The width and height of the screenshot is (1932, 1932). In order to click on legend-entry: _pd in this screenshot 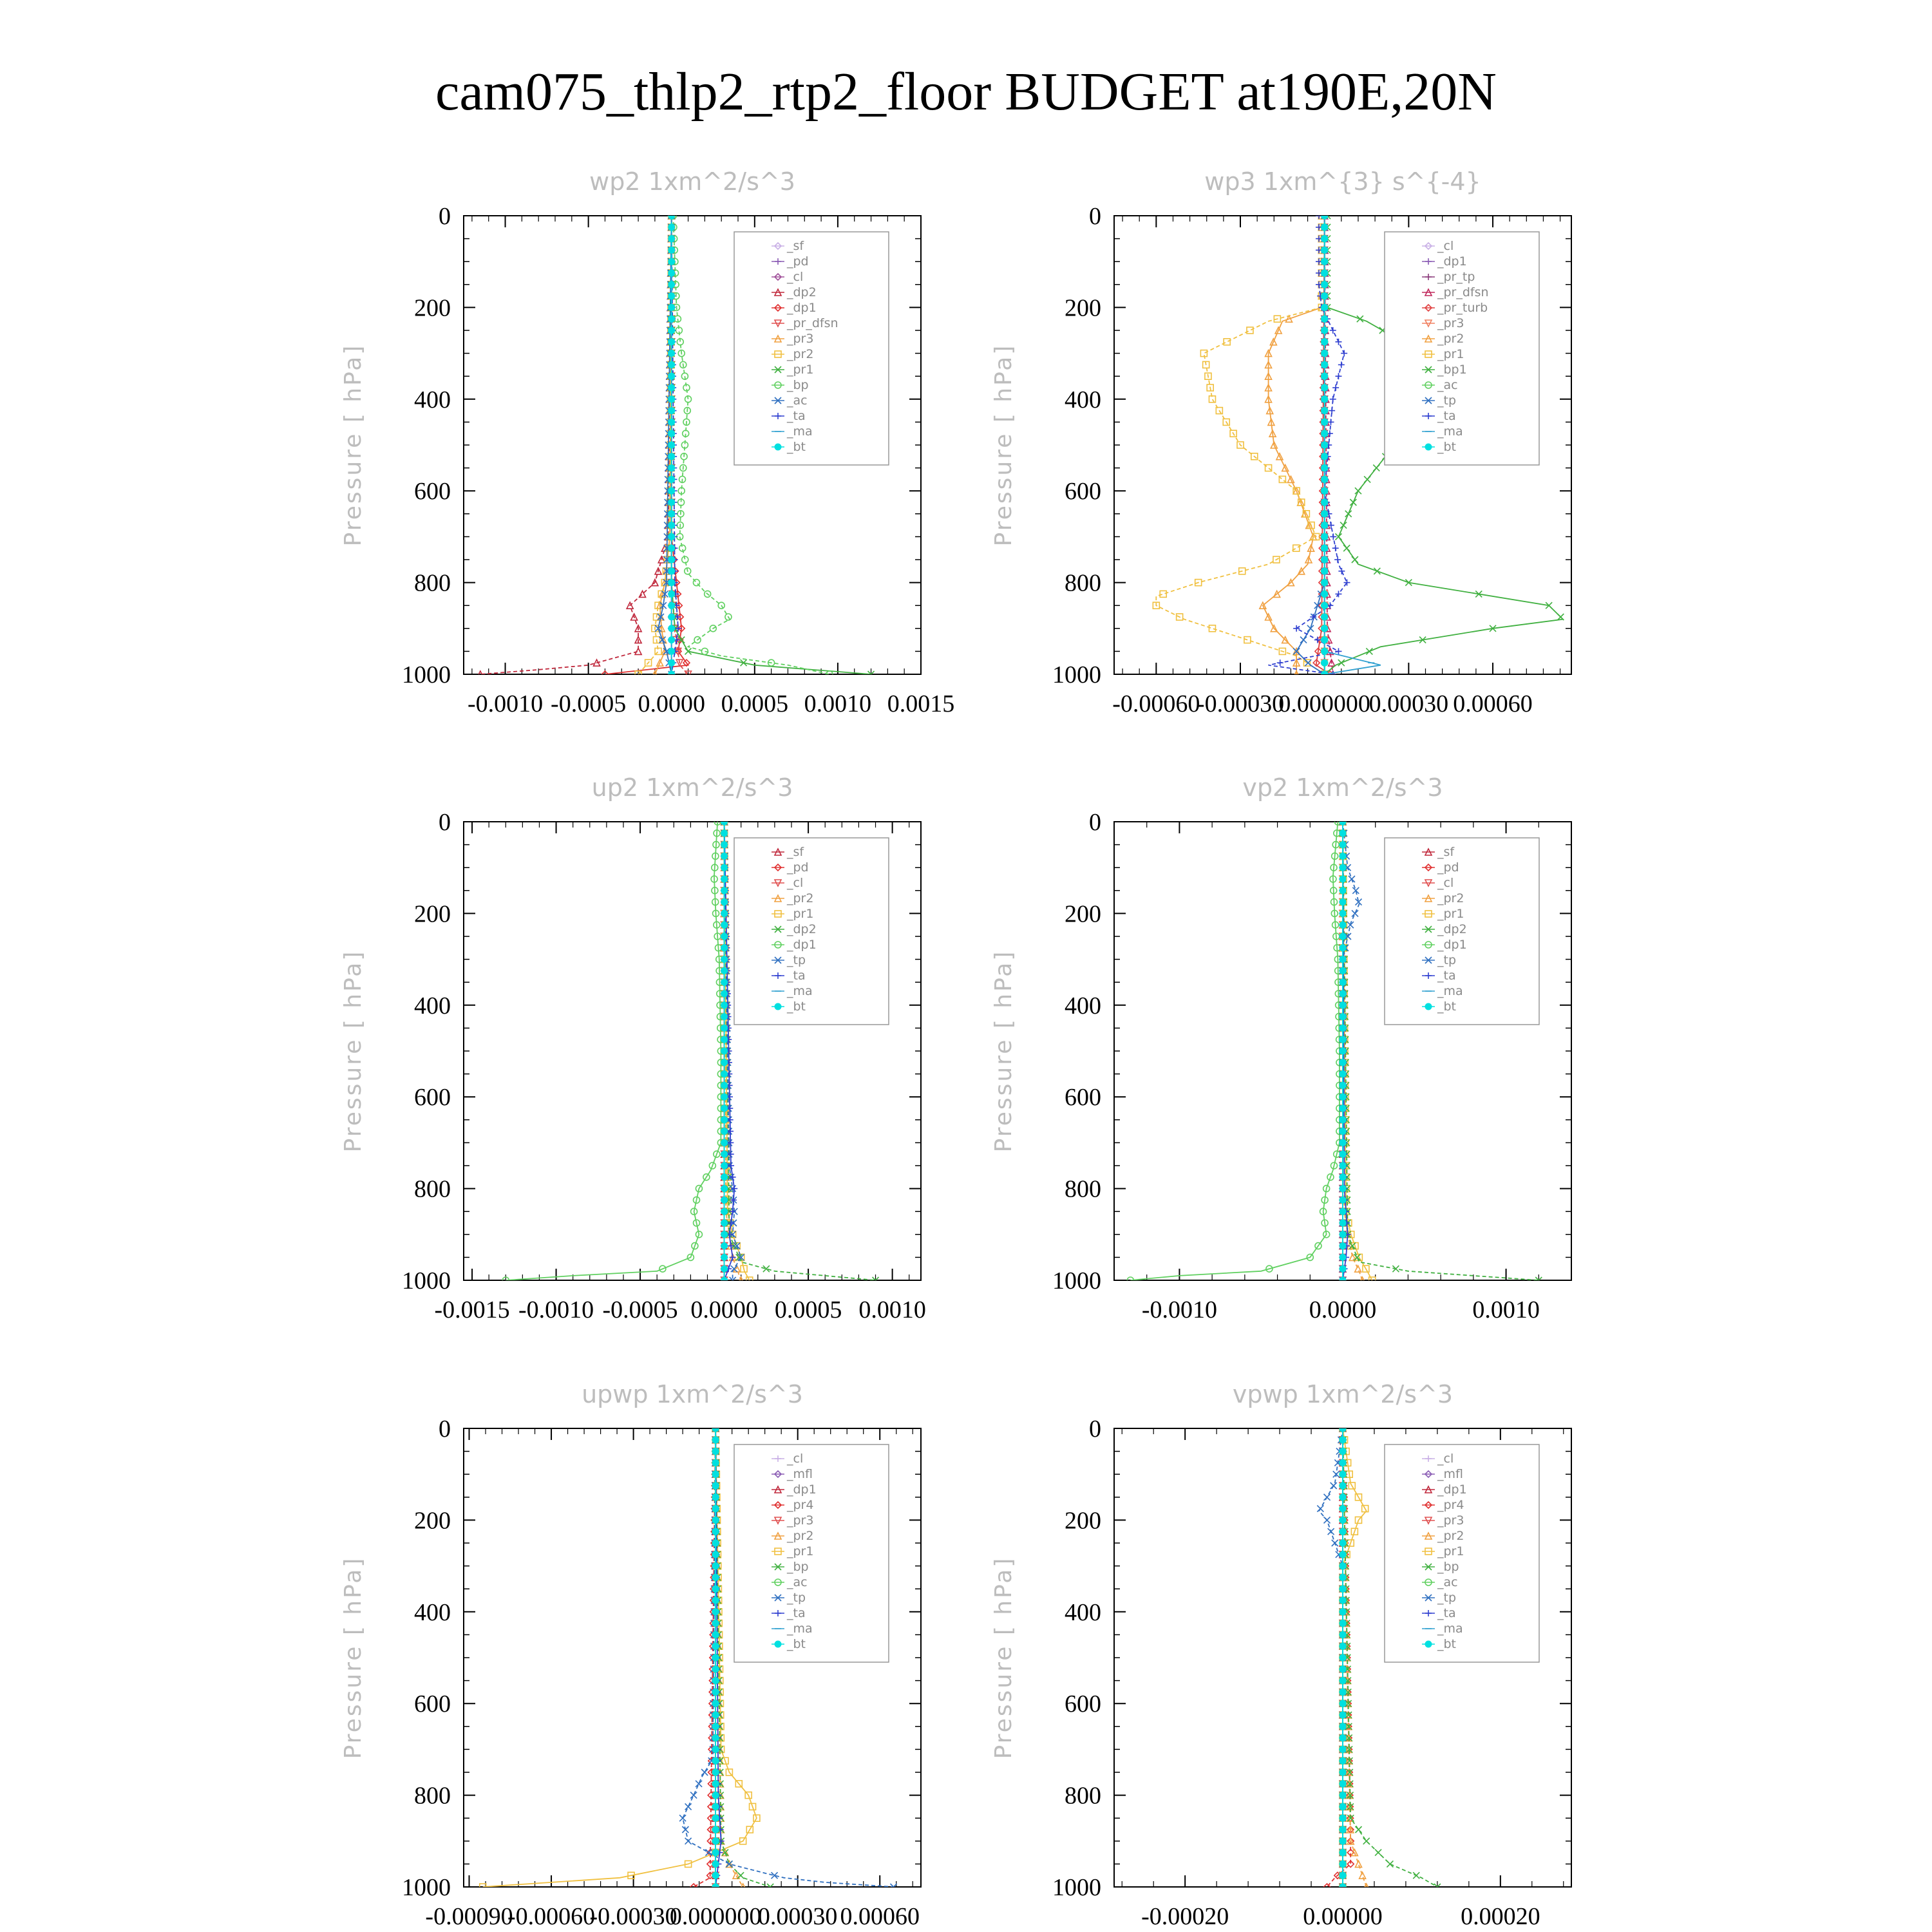, I will do `click(790, 261)`.